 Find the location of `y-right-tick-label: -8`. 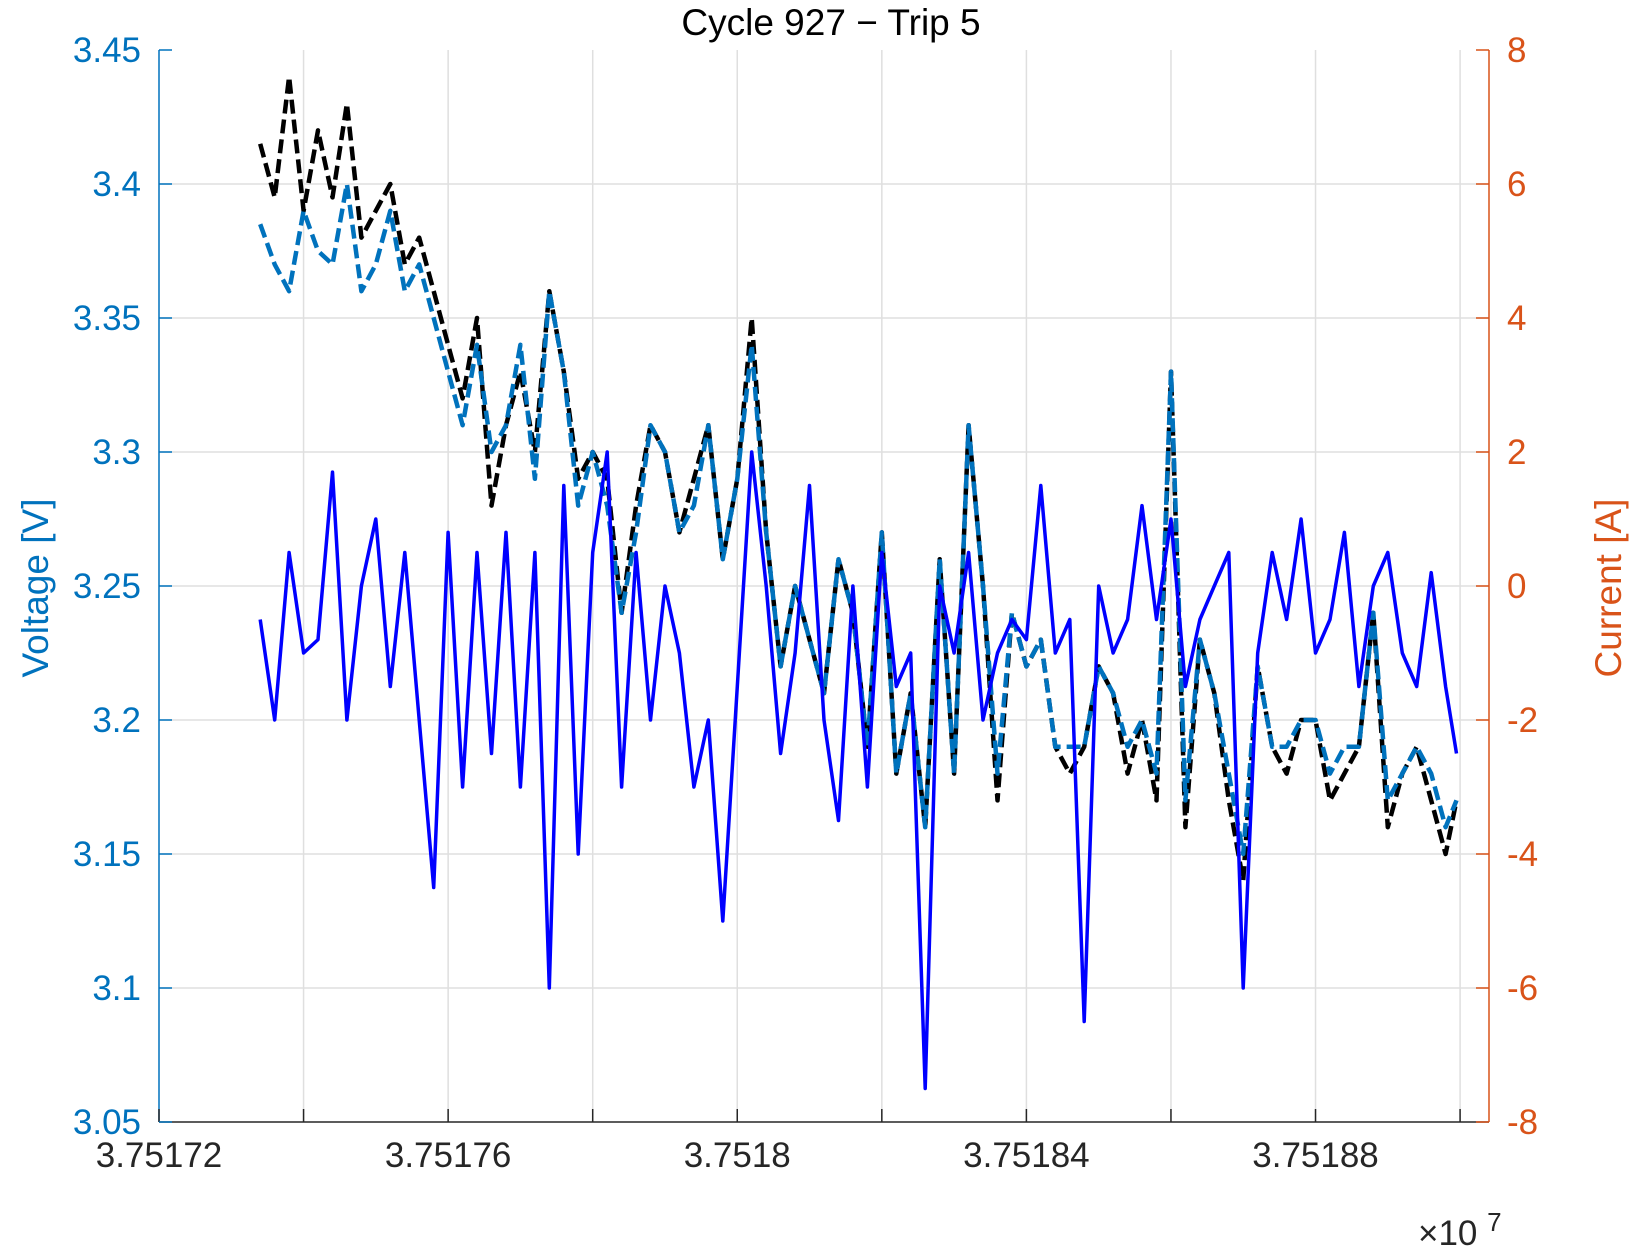

y-right-tick-label: -8 is located at coordinates (1522, 1122).